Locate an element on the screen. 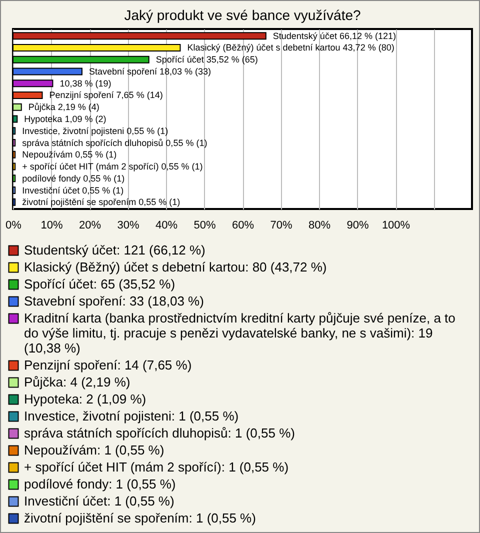  legend-label: Investice, životní pojisteni: 1 (0,55 %) is located at coordinates (131, 416).